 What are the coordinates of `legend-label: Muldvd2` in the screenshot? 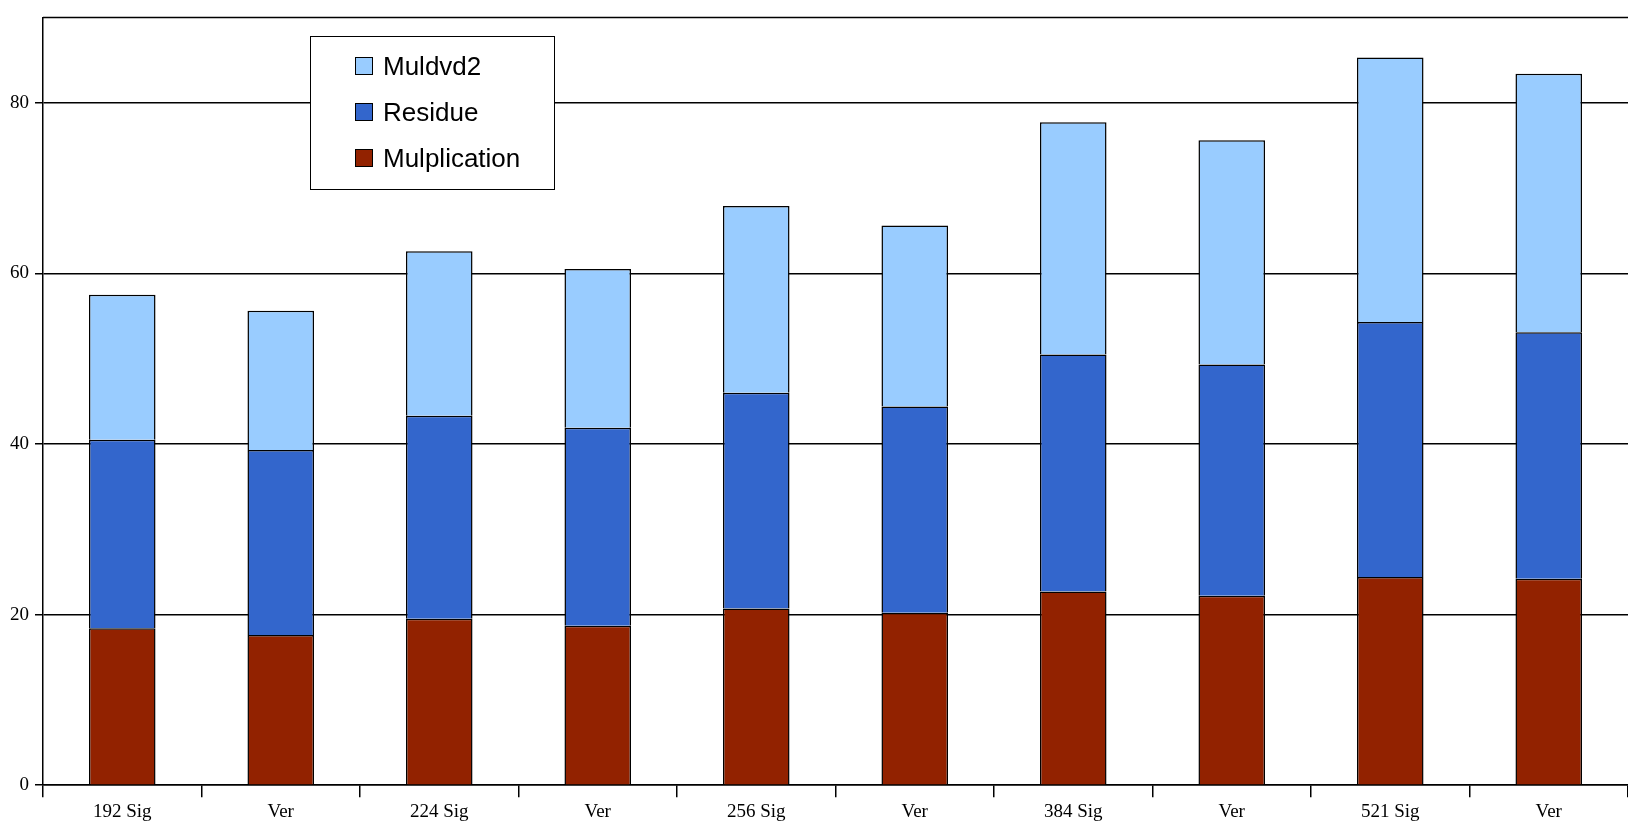 It's located at (432, 66).